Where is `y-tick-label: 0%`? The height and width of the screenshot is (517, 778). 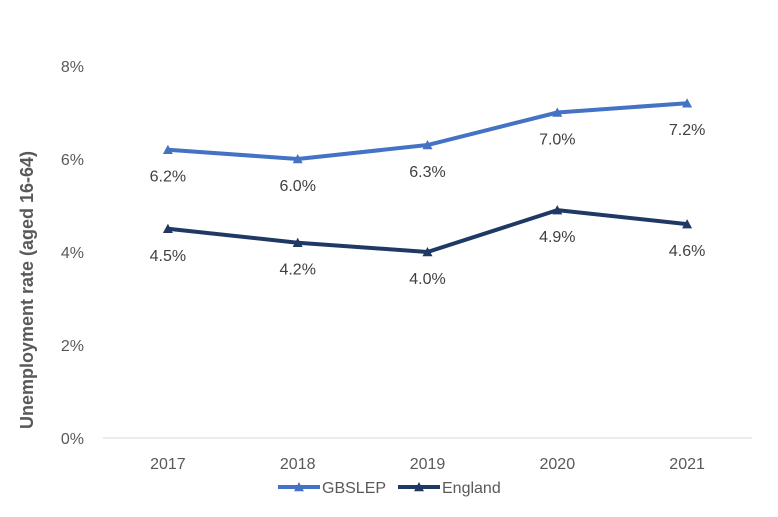
y-tick-label: 0% is located at coordinates (72, 439).